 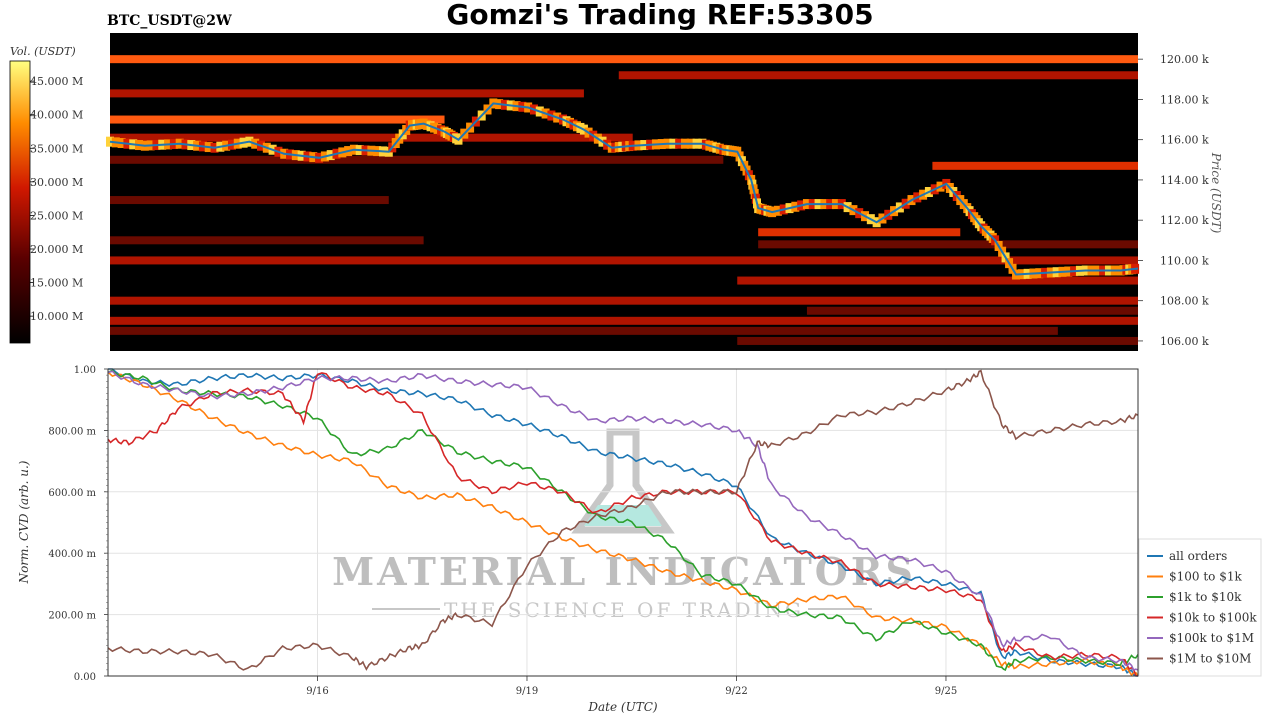 I want to click on price-tick-label: 114.00 k, so click(x=1184, y=180).